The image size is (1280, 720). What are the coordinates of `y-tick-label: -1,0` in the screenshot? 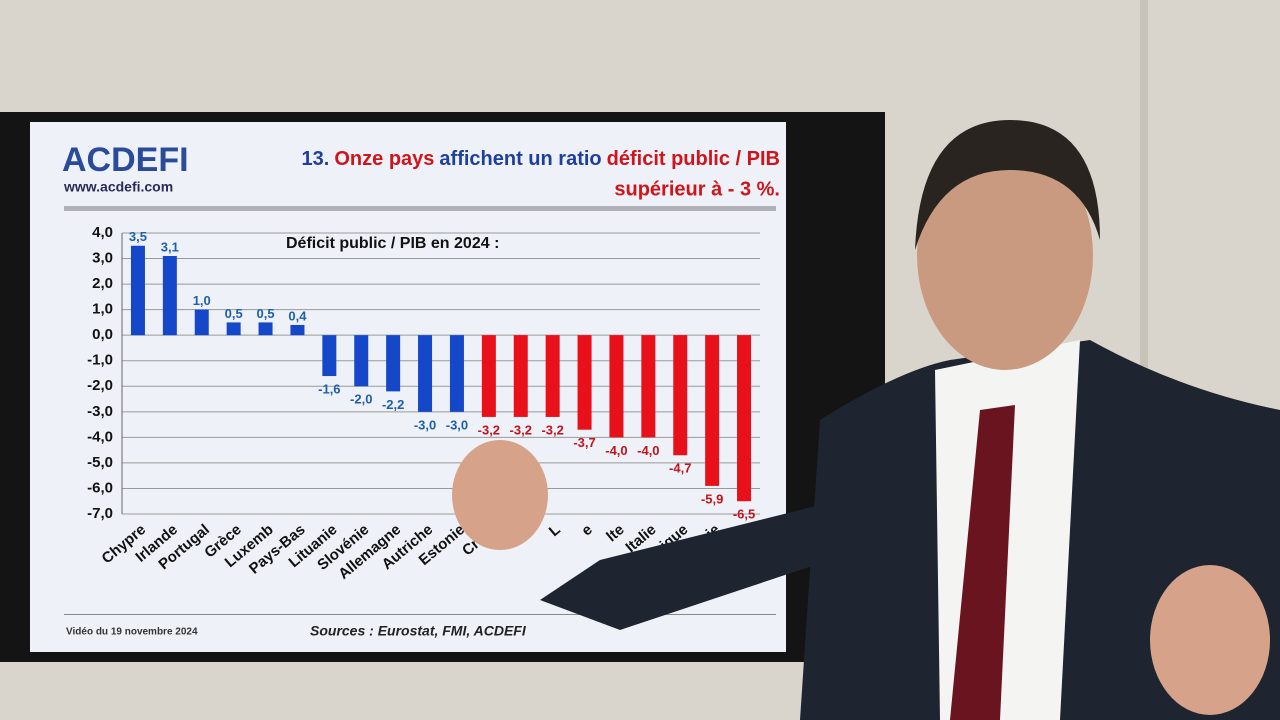 It's located at (100, 360).